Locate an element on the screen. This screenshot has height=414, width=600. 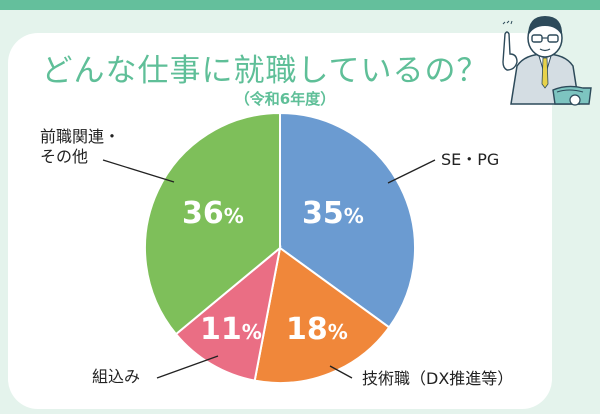
label-other-line2: その他 is located at coordinates (64, 156).